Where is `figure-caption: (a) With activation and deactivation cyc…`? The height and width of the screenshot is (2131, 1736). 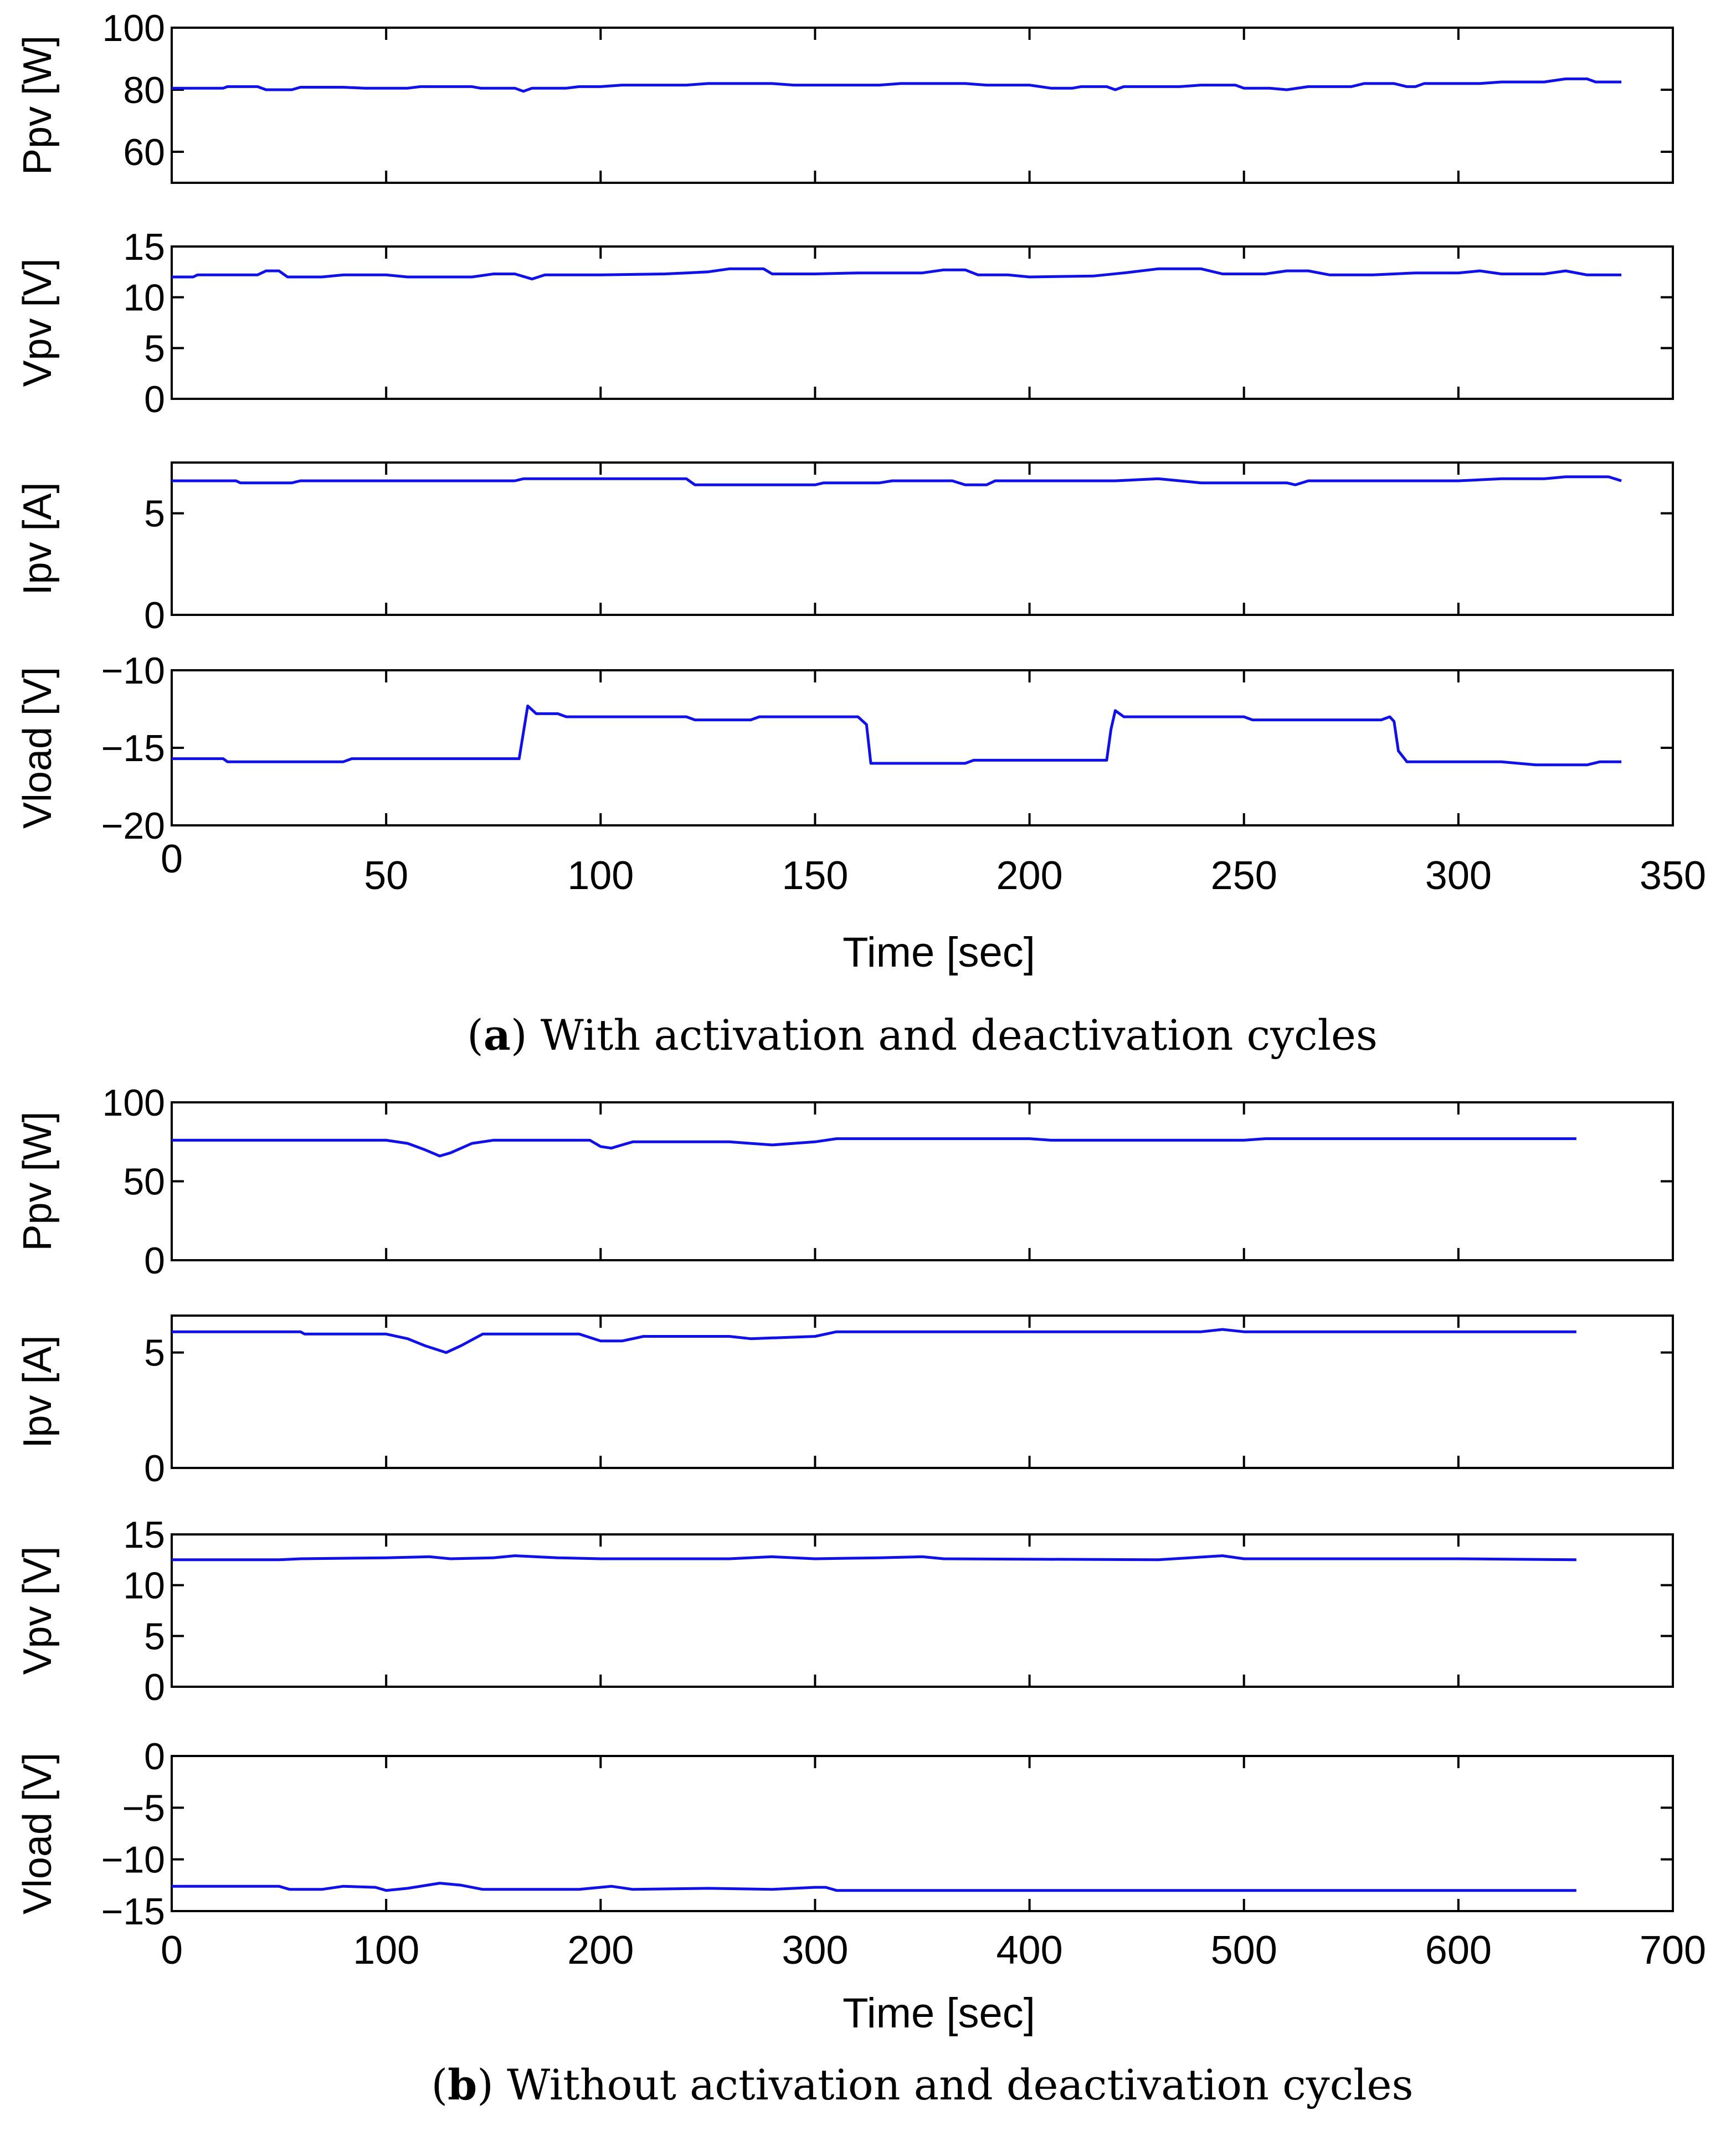 figure-caption: (a) With activation and deactivation cyc… is located at coordinates (922, 1035).